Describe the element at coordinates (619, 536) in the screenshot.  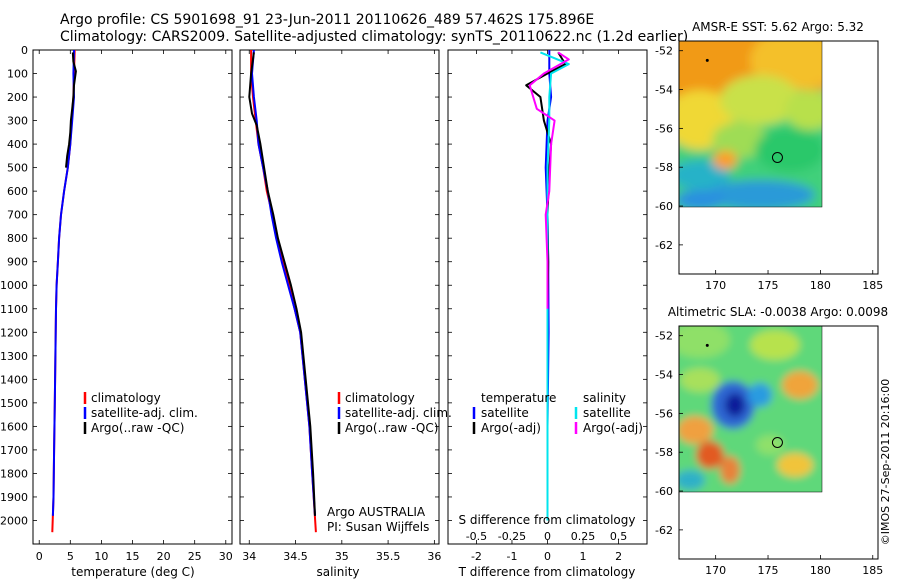
I see `s-tick-label: 0.5` at that location.